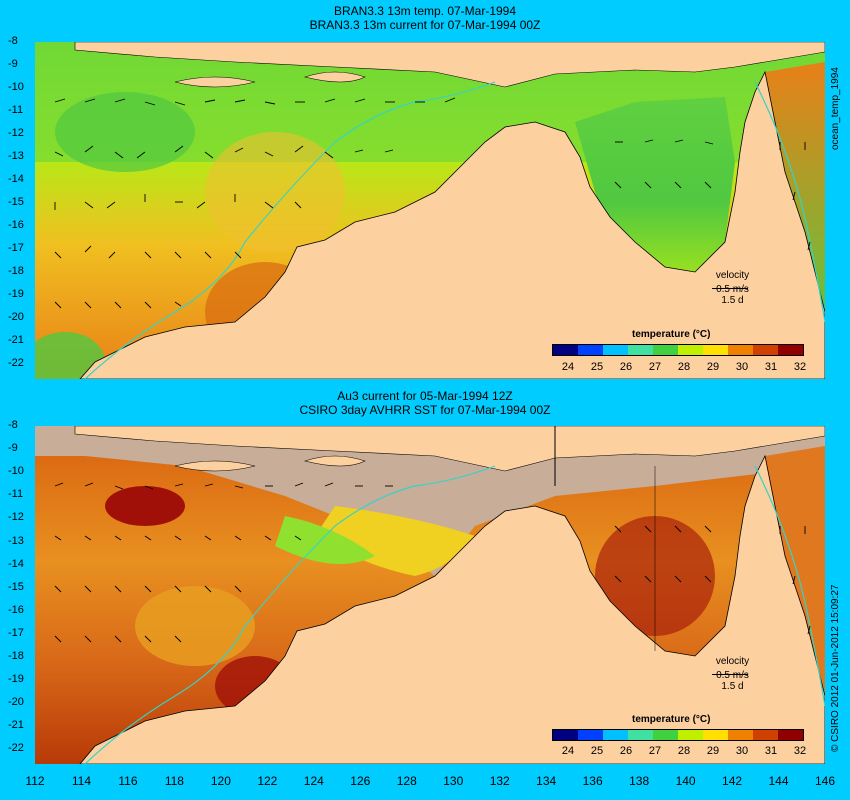 Image resolution: width=850 pixels, height=800 pixels. Describe the element at coordinates (425, 410) in the screenshot. I see `bottom-panel-title-2: CSIRO 3day AVHRR SST for 07-Mar-1994 00Z` at that location.